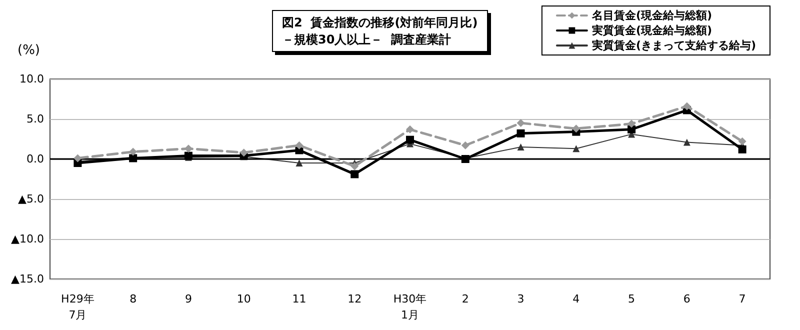 This screenshot has height=330, width=800. Describe the element at coordinates (35, 159) in the screenshot. I see `y-tick-label: 0.0` at that location.